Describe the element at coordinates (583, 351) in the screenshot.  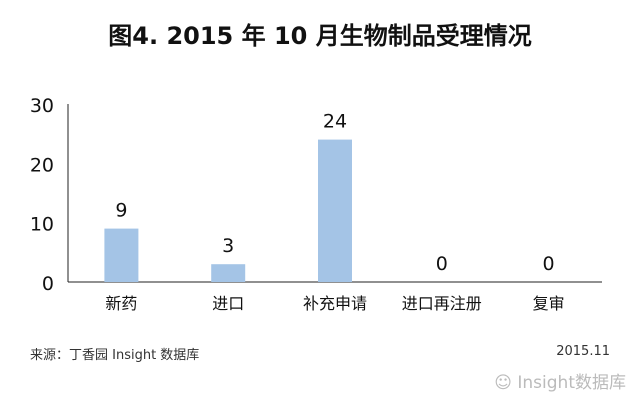
I see `date-note: 2015.11` at that location.